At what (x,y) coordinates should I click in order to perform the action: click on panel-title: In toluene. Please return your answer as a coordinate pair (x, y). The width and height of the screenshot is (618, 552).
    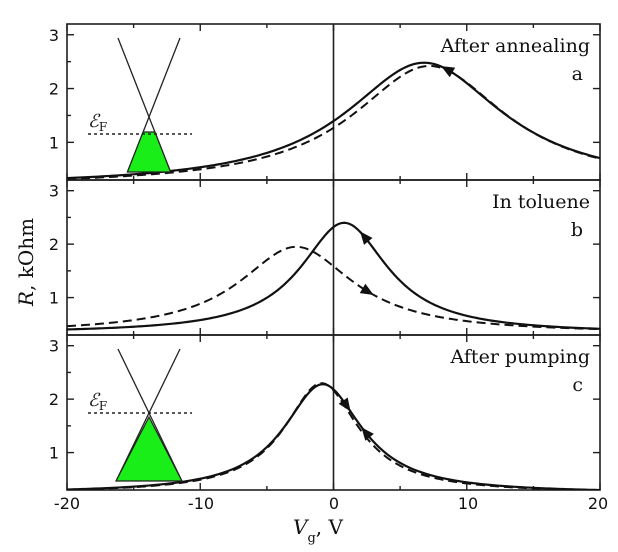
    Looking at the image, I should click on (541, 202).